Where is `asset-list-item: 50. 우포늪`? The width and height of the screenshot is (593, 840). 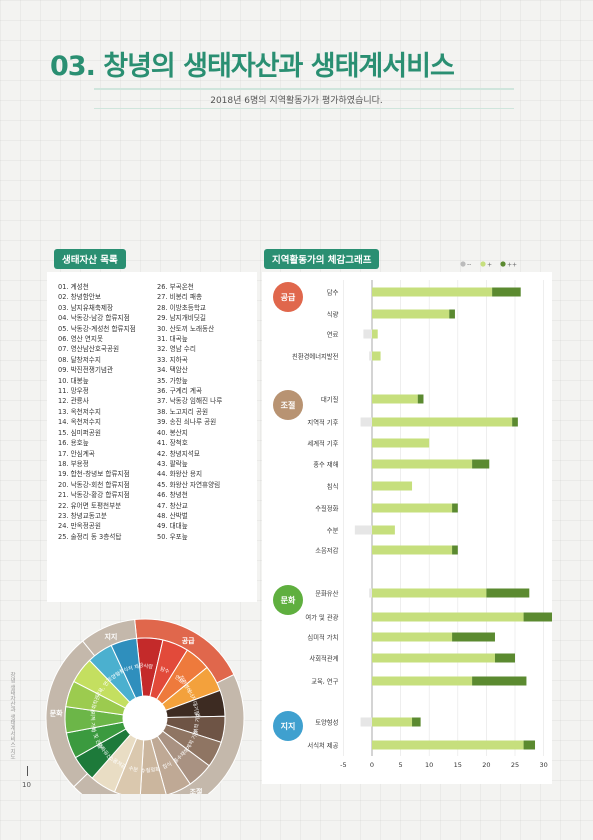 asset-list-item: 50. 우포늪 is located at coordinates (172, 536).